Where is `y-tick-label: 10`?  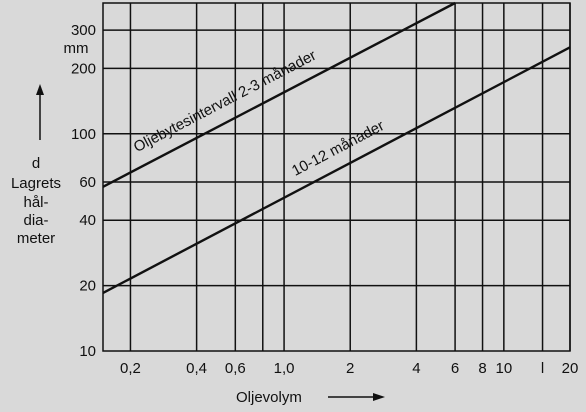
y-tick-label: 10 is located at coordinates (87, 351).